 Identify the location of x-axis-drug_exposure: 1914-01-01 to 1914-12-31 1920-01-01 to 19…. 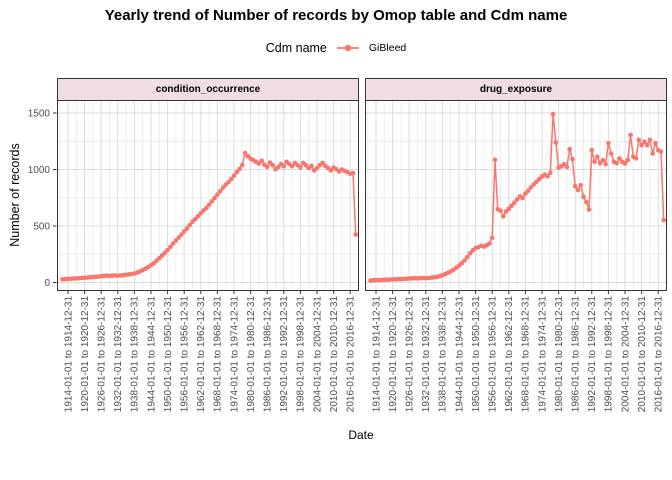
(518, 351).